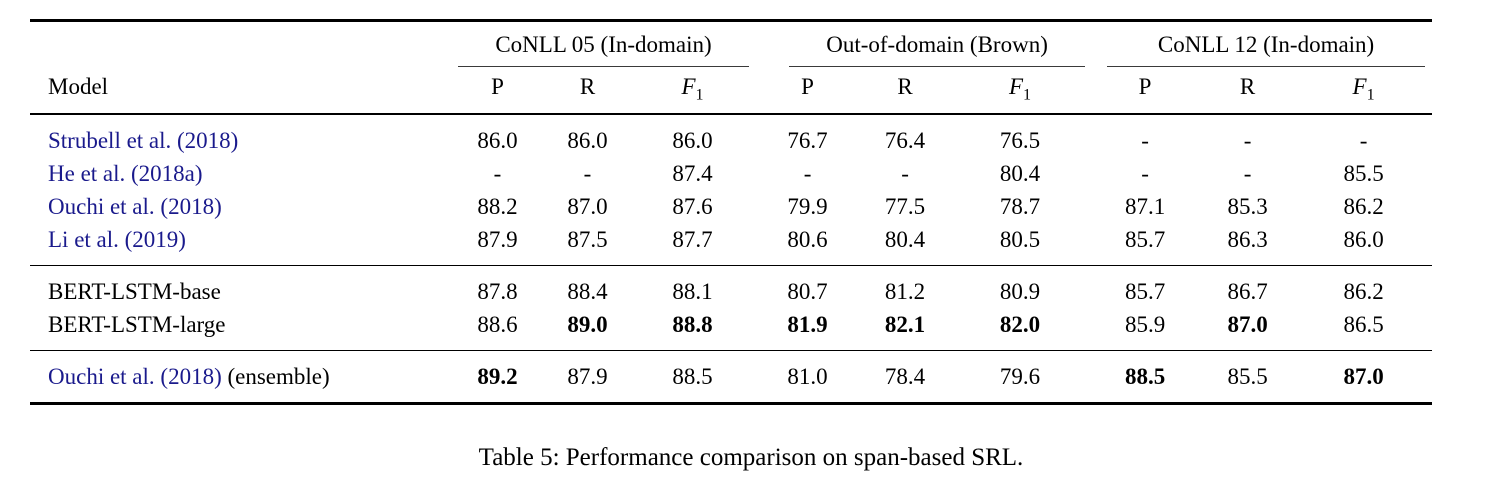 The image size is (1502, 501). Describe the element at coordinates (1145, 324) in the screenshot. I see `metric-cell: 85.9` at that location.